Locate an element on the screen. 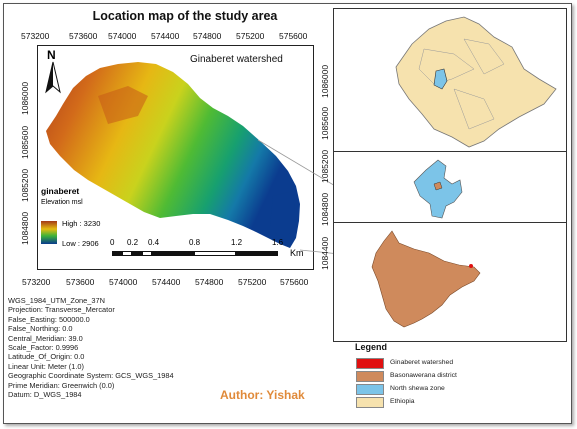 The image size is (577, 429). projection-line: Latitude_Of_Origin: 0.0 is located at coordinates (46, 357).